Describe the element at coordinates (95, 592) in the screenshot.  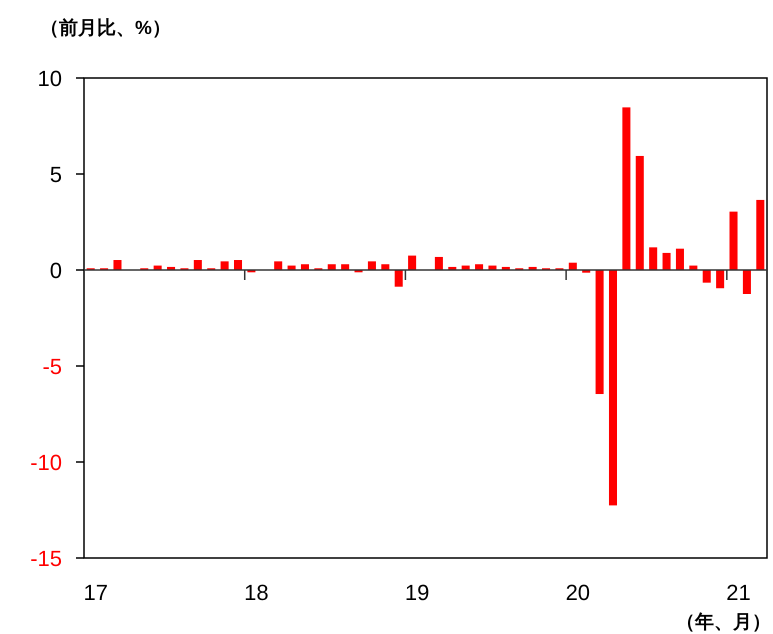
I see `x-tick-label: 17` at that location.